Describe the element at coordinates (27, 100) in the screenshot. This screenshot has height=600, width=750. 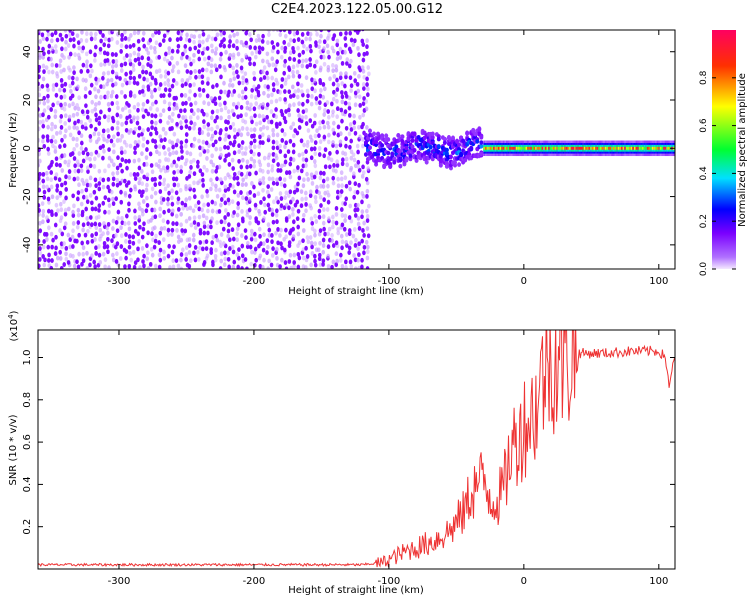
I see `spectrogram-y-tick-label: 20` at that location.